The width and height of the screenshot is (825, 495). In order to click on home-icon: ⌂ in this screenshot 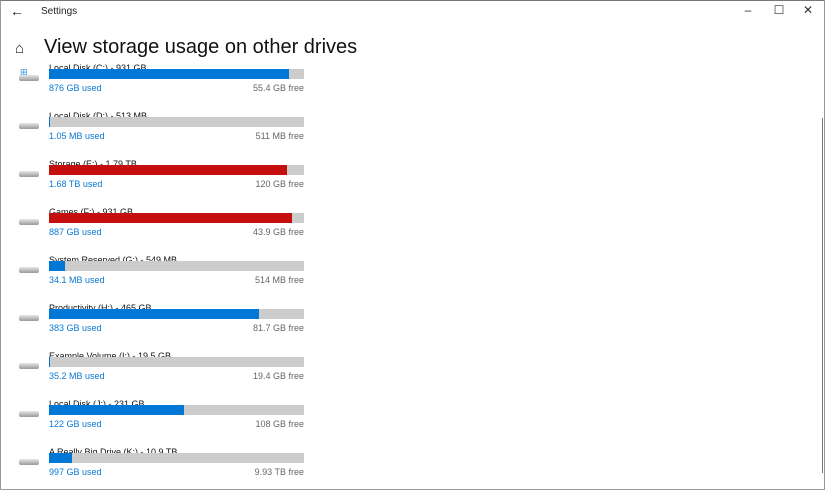, I will do `click(20, 48)`.